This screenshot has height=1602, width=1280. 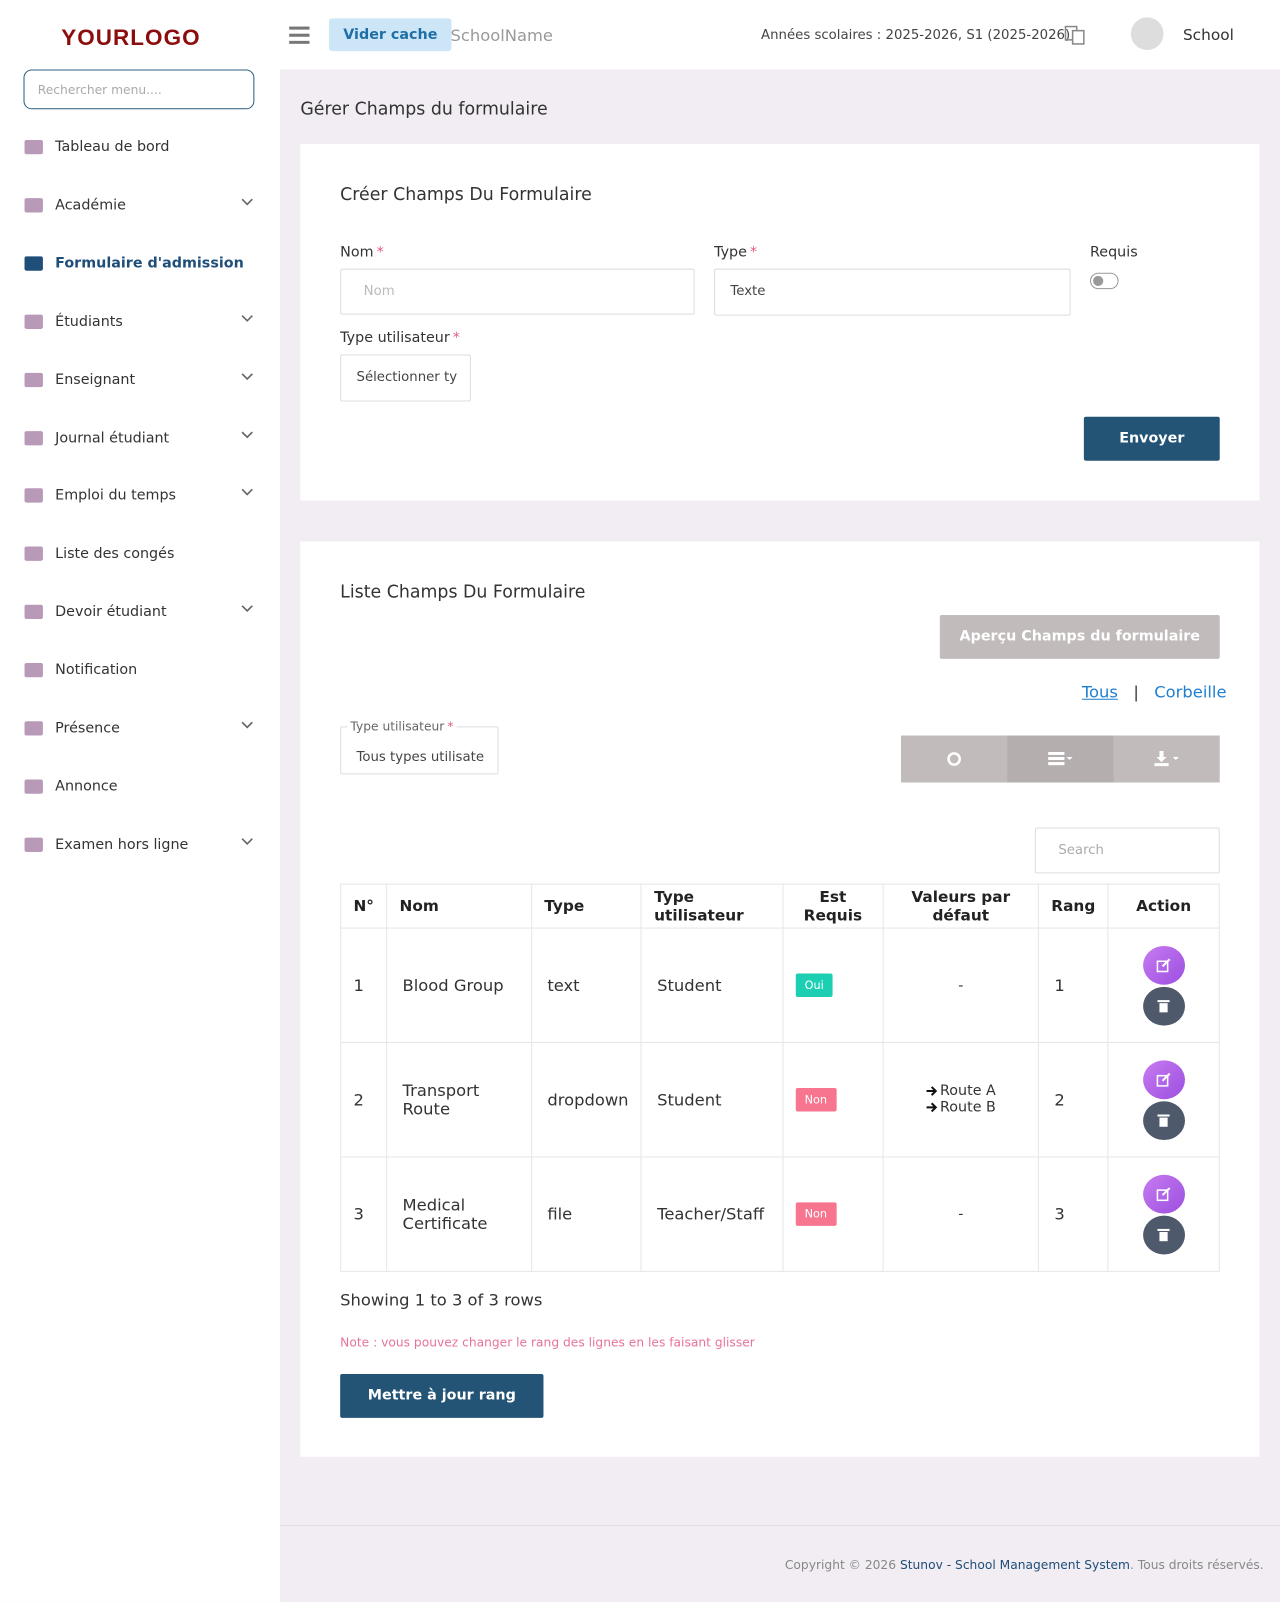 What do you see at coordinates (459, 906) in the screenshot?
I see `column-header: Nom` at bounding box center [459, 906].